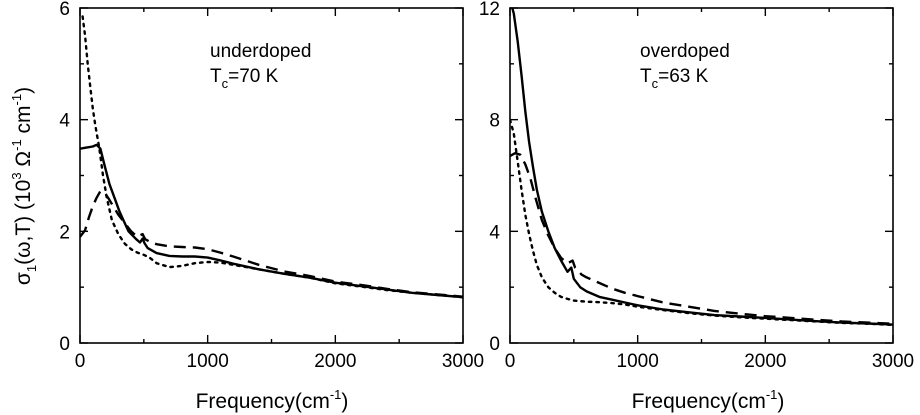 The height and width of the screenshot is (415, 920). What do you see at coordinates (216, 76) in the screenshot?
I see `tc-left-prefix: T` at bounding box center [216, 76].